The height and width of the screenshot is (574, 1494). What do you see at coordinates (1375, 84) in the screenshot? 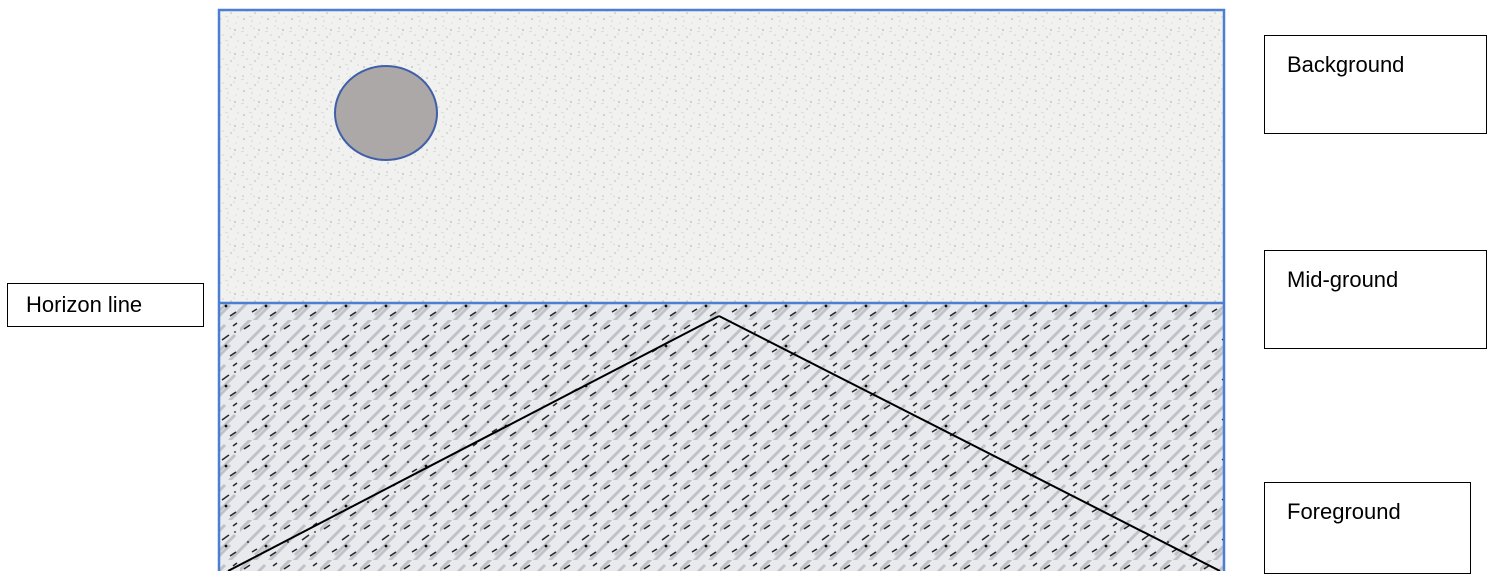
I see `label-background: Background` at bounding box center [1375, 84].